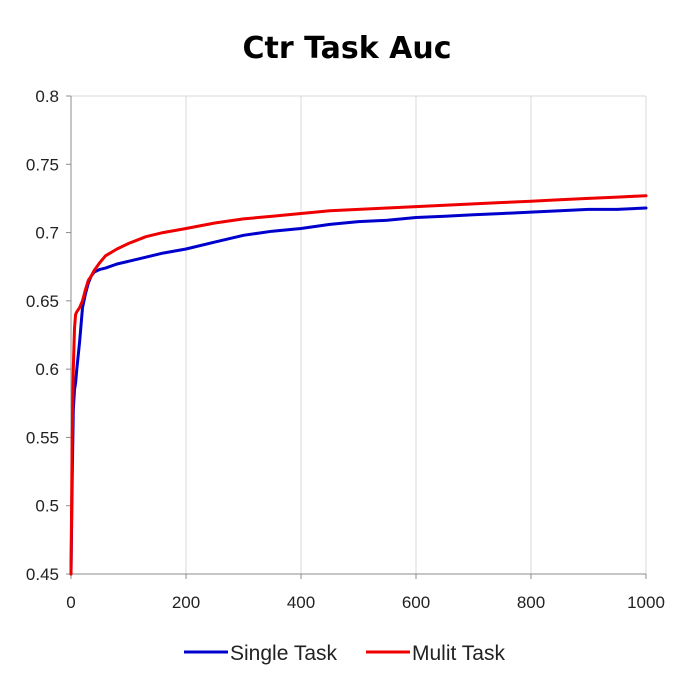  Describe the element at coordinates (47, 233) in the screenshot. I see `y-tick-label-5: 0.7` at that location.